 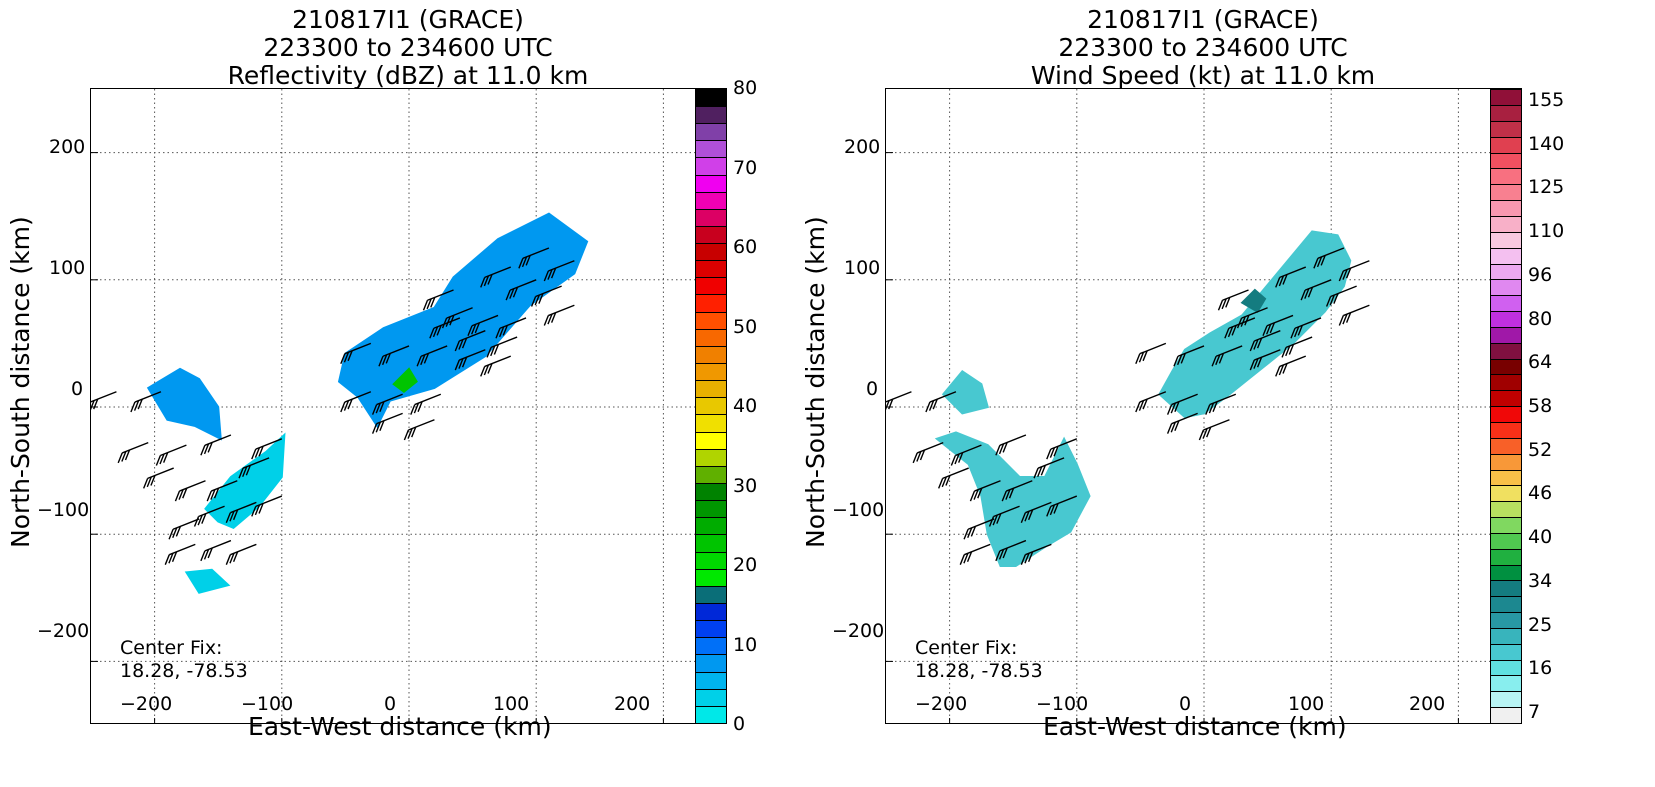 What do you see at coordinates (1203, 75) in the screenshot?
I see `title-line-3: Wind Speed (kt) at 11.0 km` at bounding box center [1203, 75].